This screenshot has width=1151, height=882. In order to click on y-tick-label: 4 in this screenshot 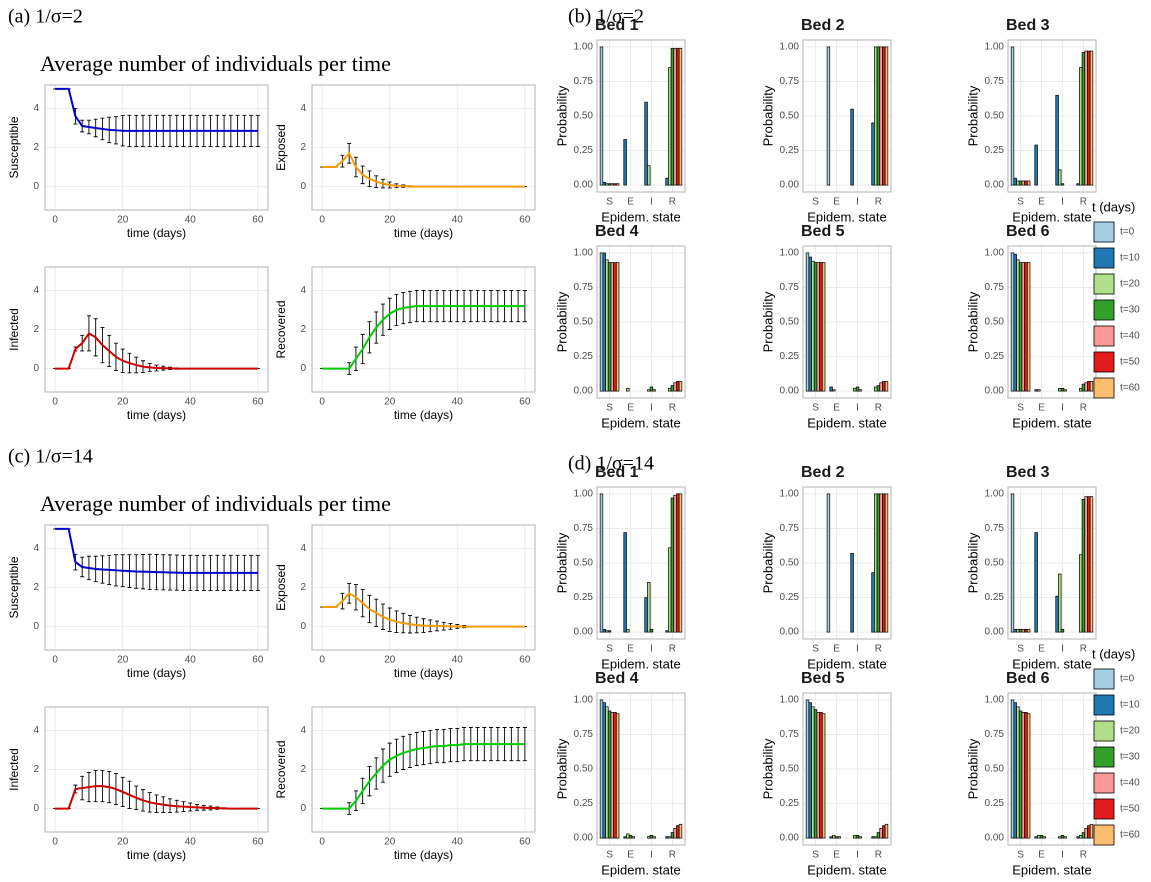, I will do `click(36, 290)`.